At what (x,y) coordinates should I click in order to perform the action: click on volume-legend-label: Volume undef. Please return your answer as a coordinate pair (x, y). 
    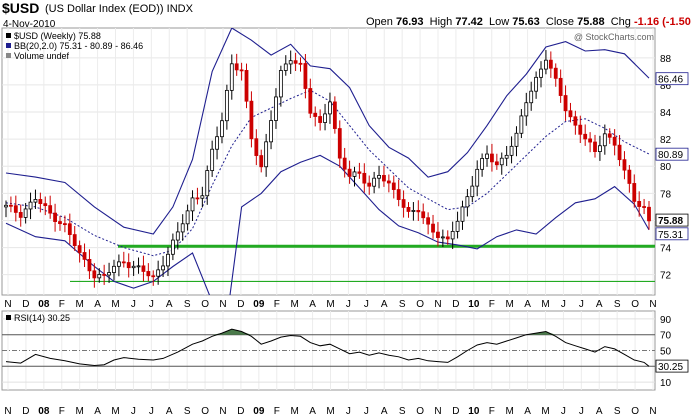
    Looking at the image, I should click on (42, 56).